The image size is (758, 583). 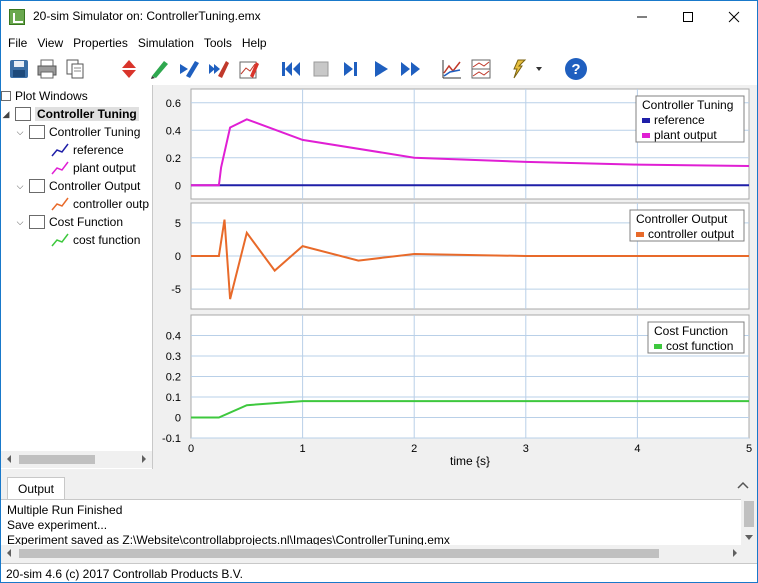 What do you see at coordinates (178, 224) in the screenshot?
I see `y-tick-label: 5` at bounding box center [178, 224].